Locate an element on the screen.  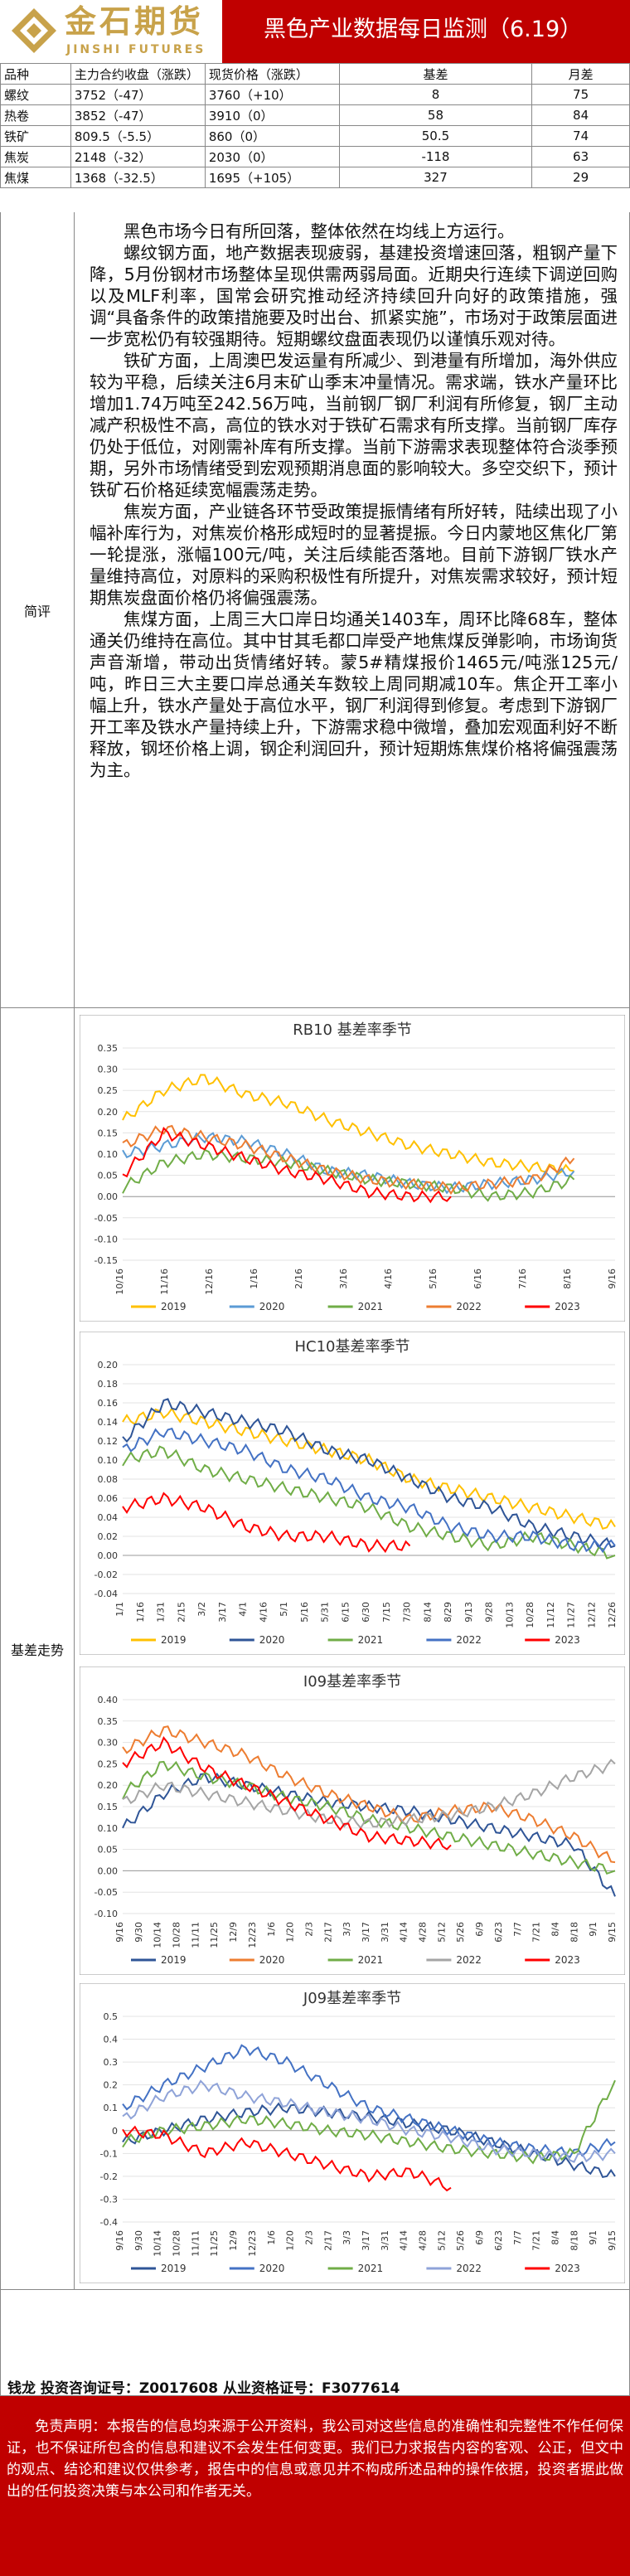
legend-label: 2021 is located at coordinates (371, 1960).